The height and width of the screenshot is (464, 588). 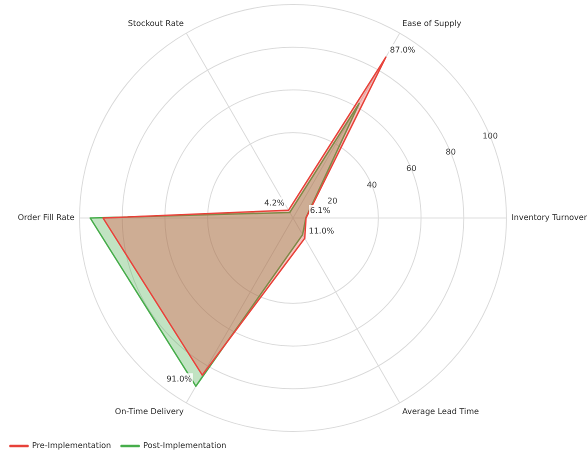 I want to click on spoke-label: Inventory Turnover, so click(x=549, y=217).